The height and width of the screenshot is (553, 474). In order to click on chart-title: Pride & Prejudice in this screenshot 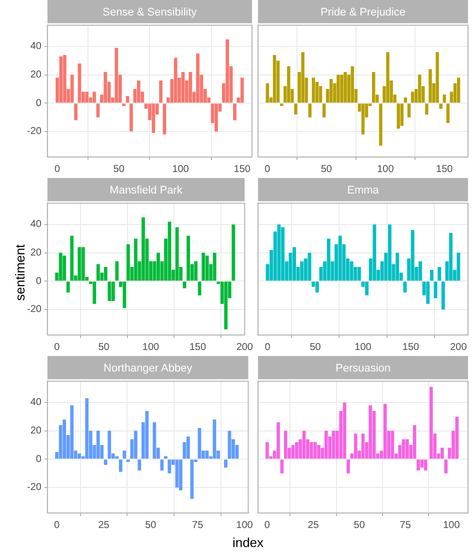, I will do `click(363, 12)`.